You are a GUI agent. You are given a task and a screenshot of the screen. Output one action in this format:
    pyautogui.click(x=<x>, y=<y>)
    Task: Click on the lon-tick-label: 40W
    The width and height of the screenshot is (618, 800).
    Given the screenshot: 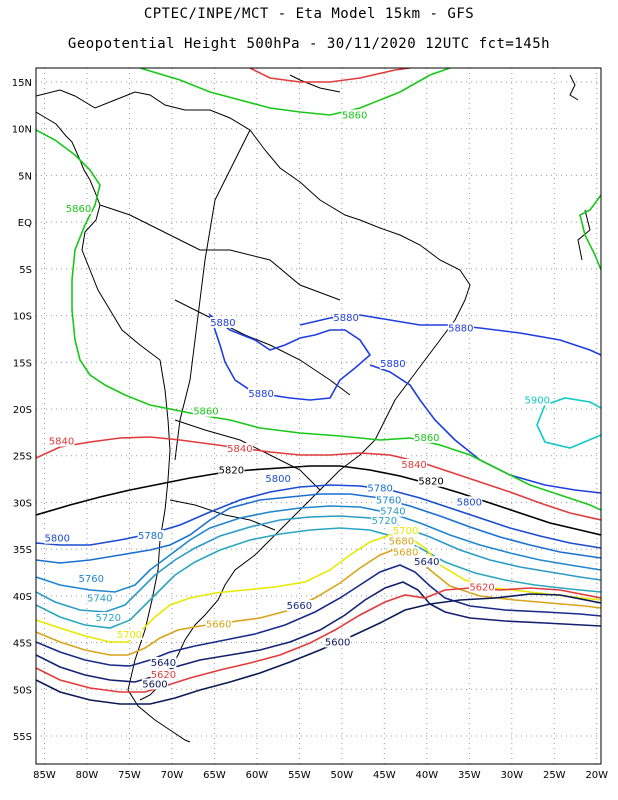 What is the action you would take?
    pyautogui.click(x=427, y=775)
    